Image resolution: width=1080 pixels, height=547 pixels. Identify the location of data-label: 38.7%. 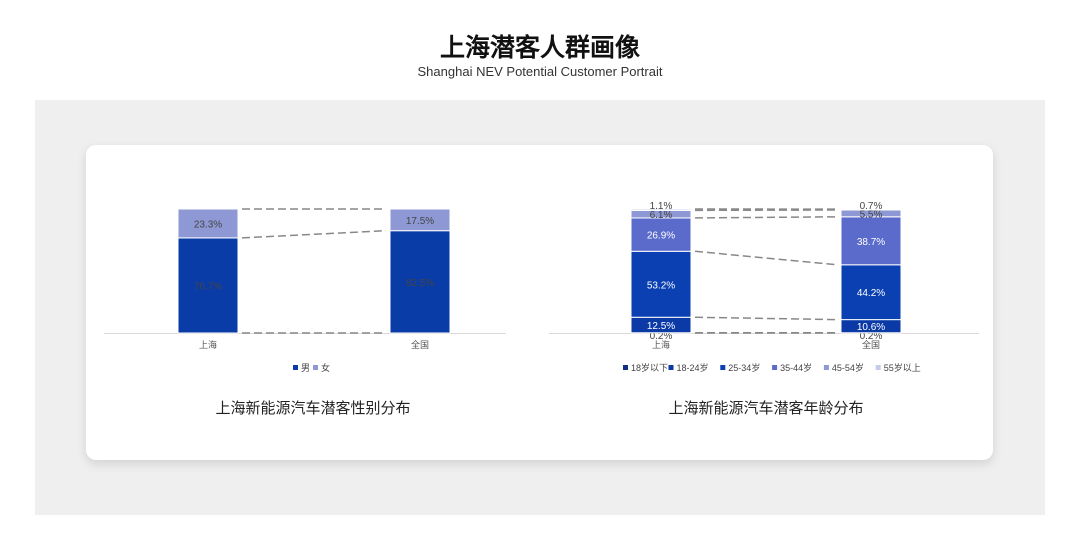
(871, 242).